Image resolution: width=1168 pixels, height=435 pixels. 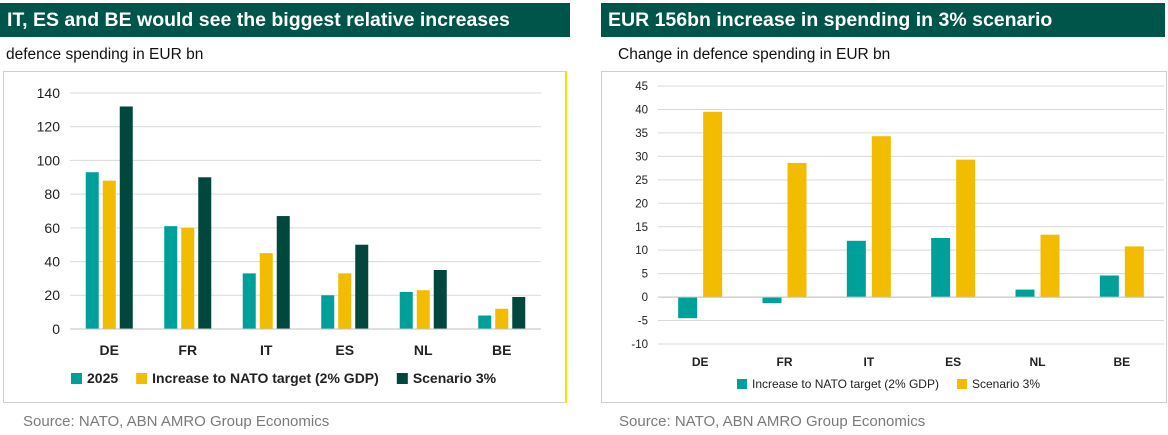 I want to click on left-source-note: Source: NATO, ABN AMRO Group Economics, so click(x=176, y=421).